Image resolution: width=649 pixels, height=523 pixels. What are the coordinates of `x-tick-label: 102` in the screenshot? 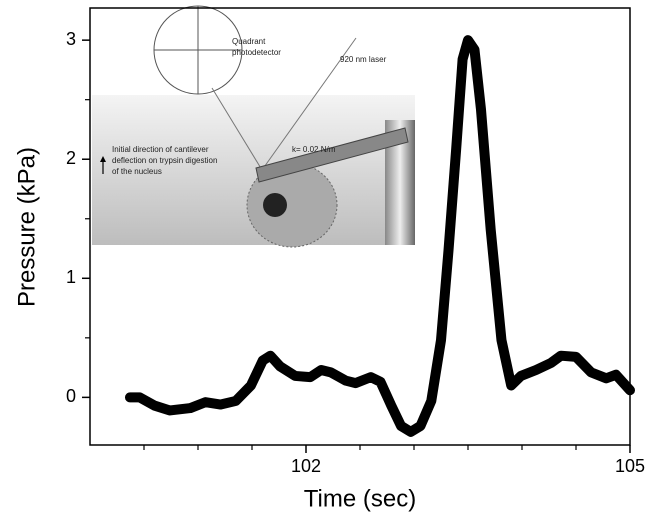 It's located at (306, 466).